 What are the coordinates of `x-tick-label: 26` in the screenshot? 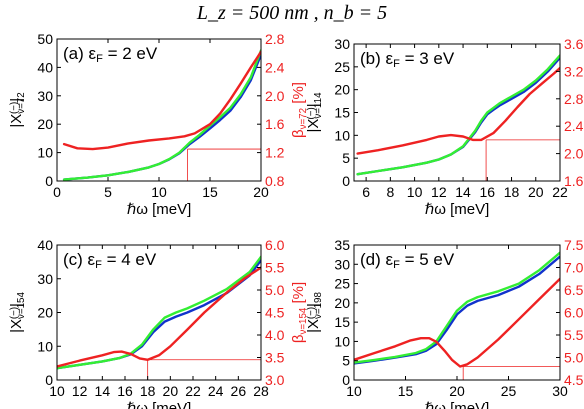 It's located at (239, 391).